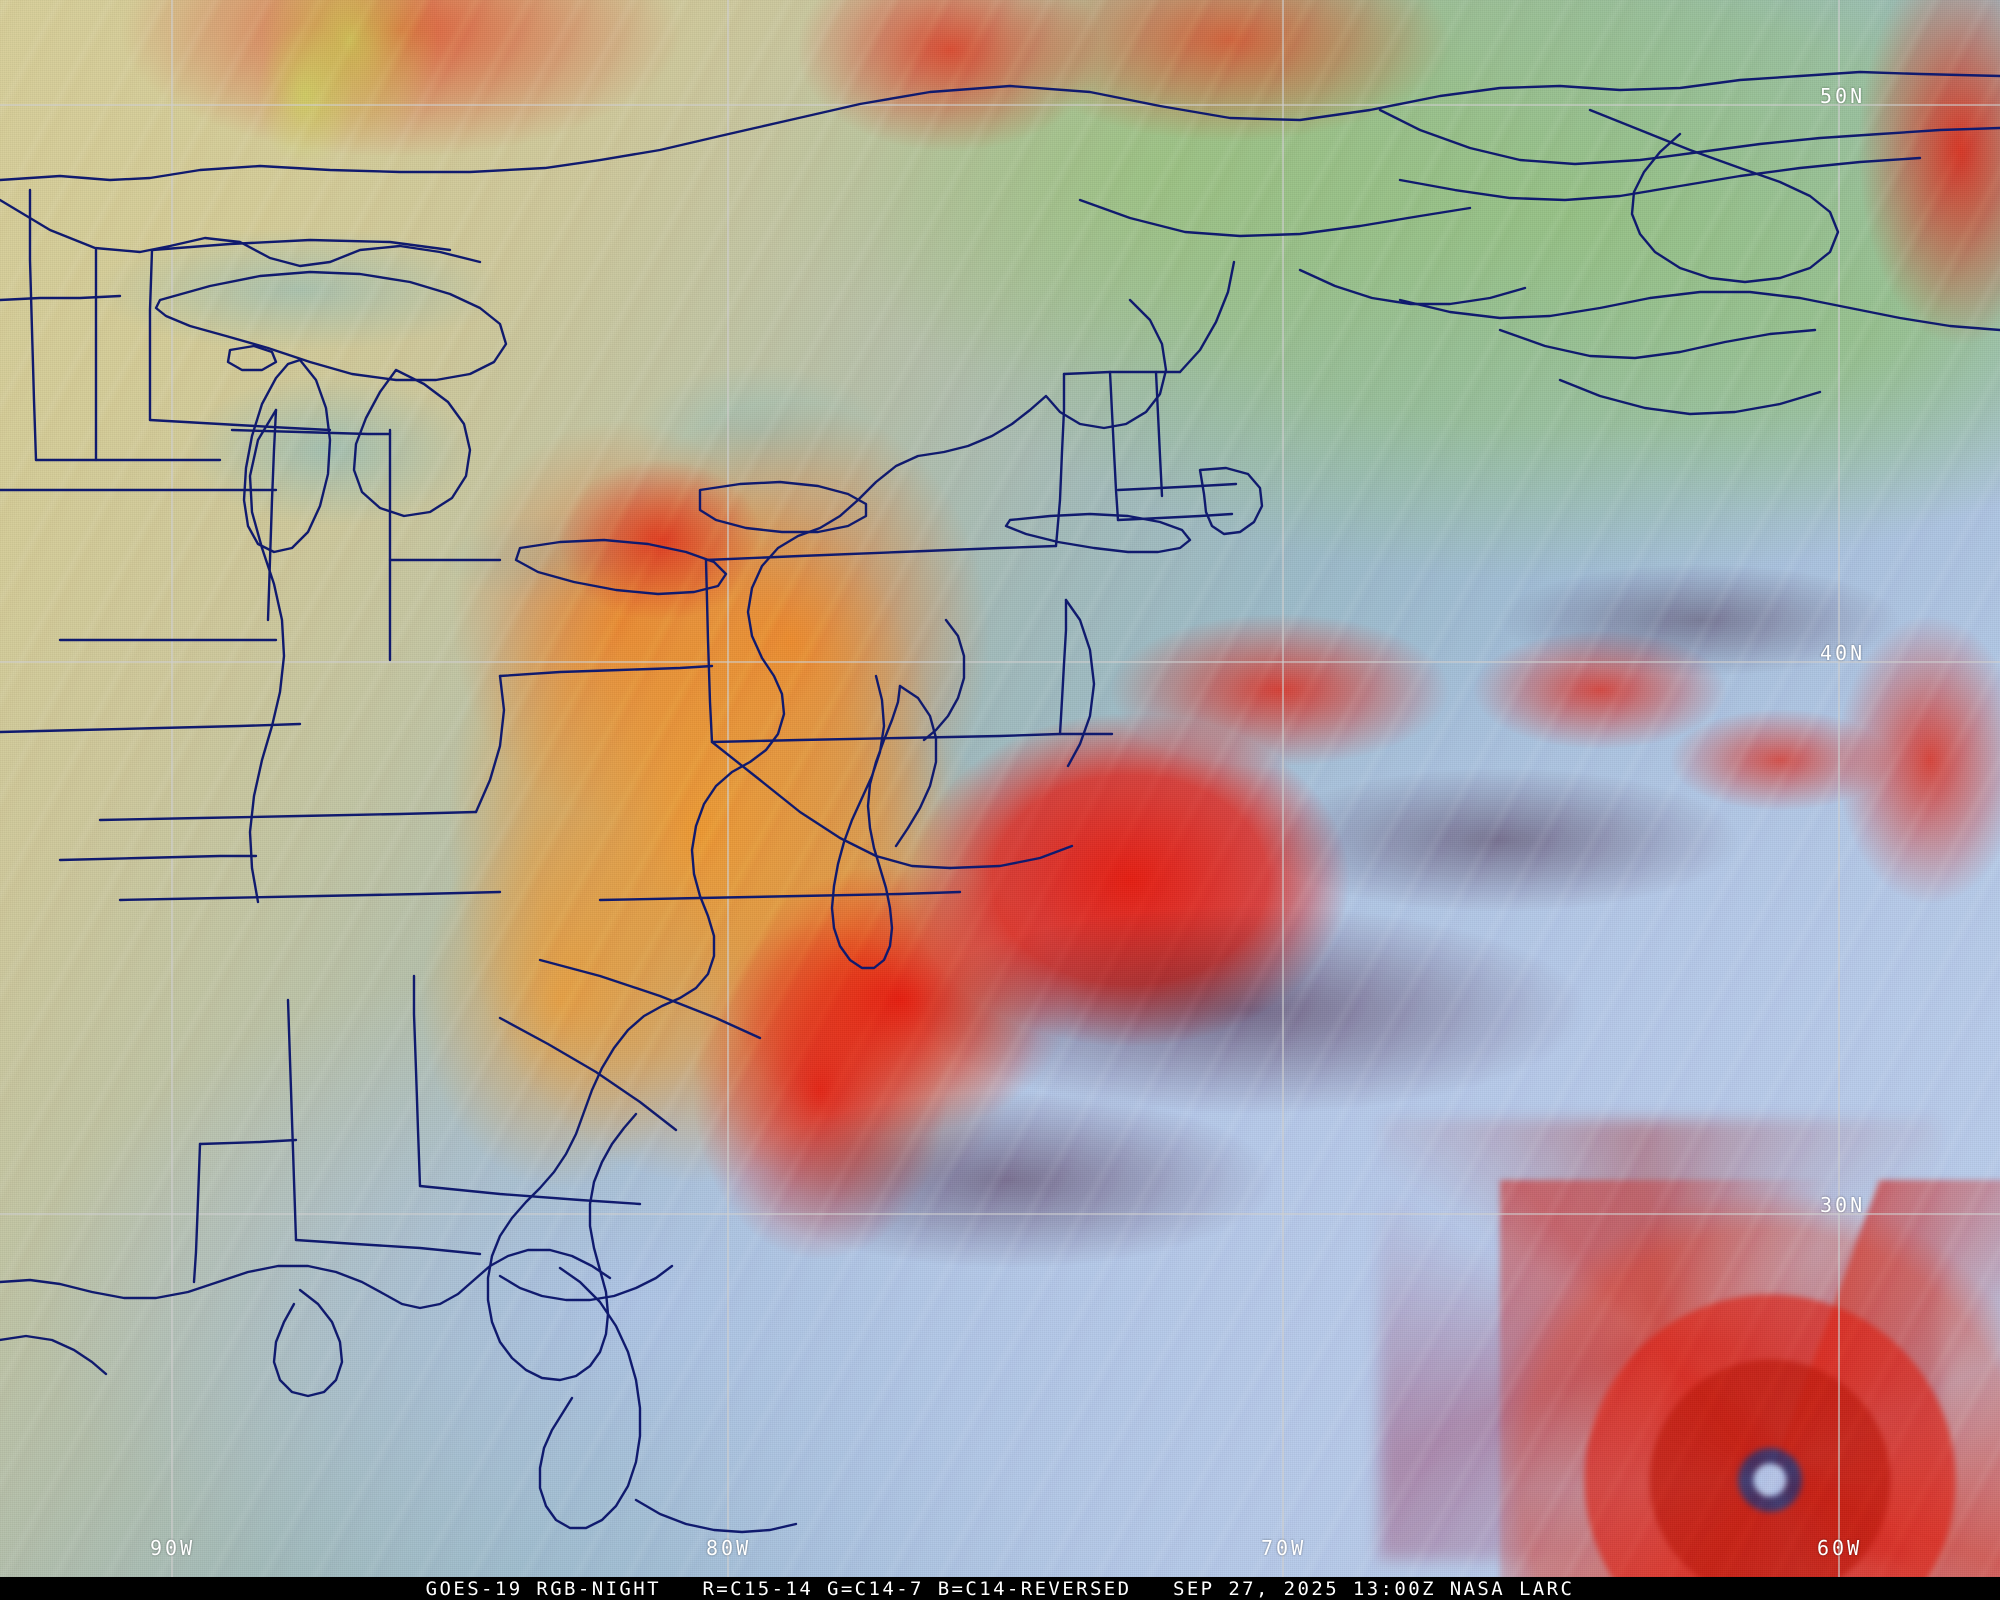  I want to click on longitude-label-80w: 80W, so click(729, 1548).